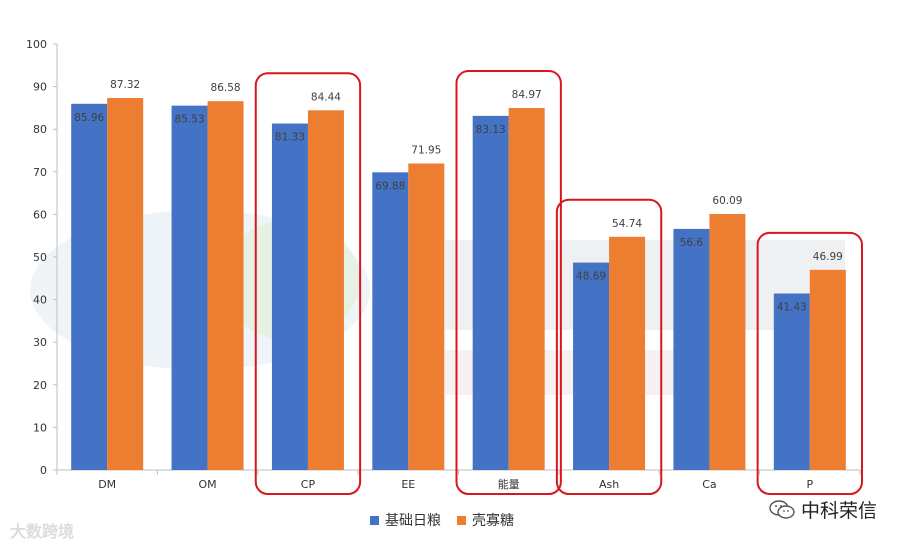  Describe the element at coordinates (40, 129) in the screenshot. I see `y-tick-label: 80` at that location.